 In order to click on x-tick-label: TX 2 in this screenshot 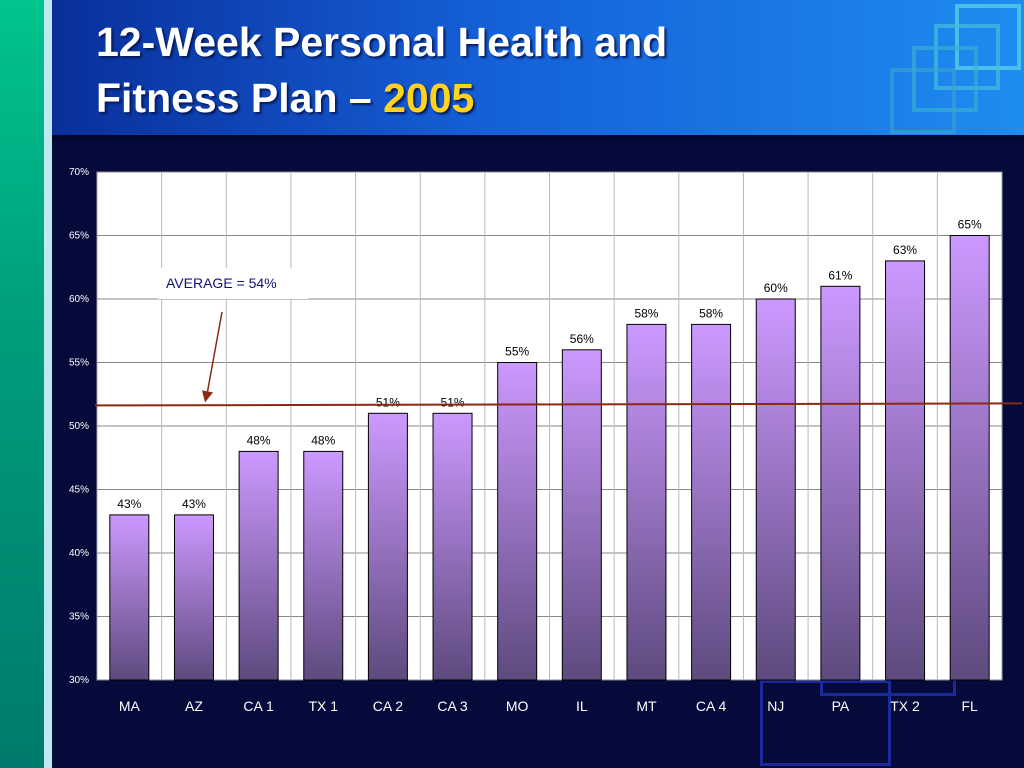, I will do `click(905, 706)`.